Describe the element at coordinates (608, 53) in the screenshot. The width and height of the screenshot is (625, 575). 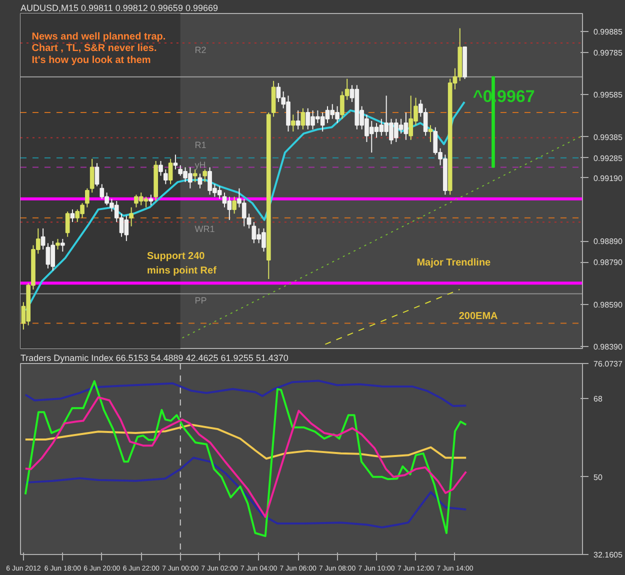
I see `y-tick-label: 0.99785` at that location.